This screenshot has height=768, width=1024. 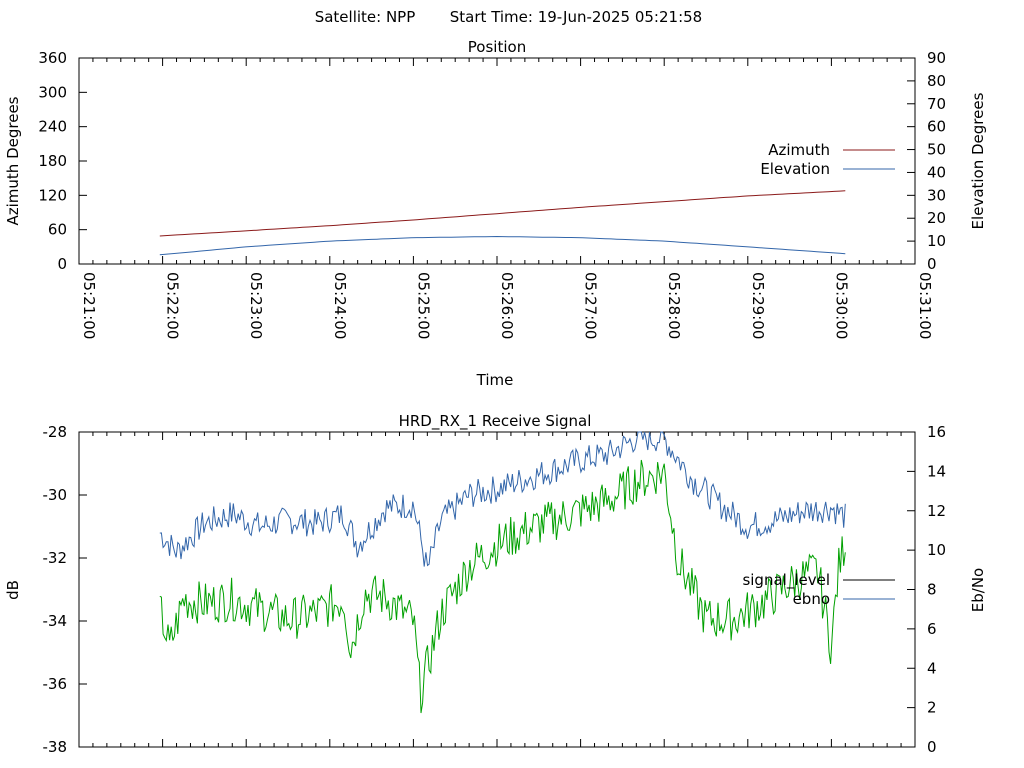 I want to click on satellite-label: Satellite: NPP, so click(x=365, y=17).